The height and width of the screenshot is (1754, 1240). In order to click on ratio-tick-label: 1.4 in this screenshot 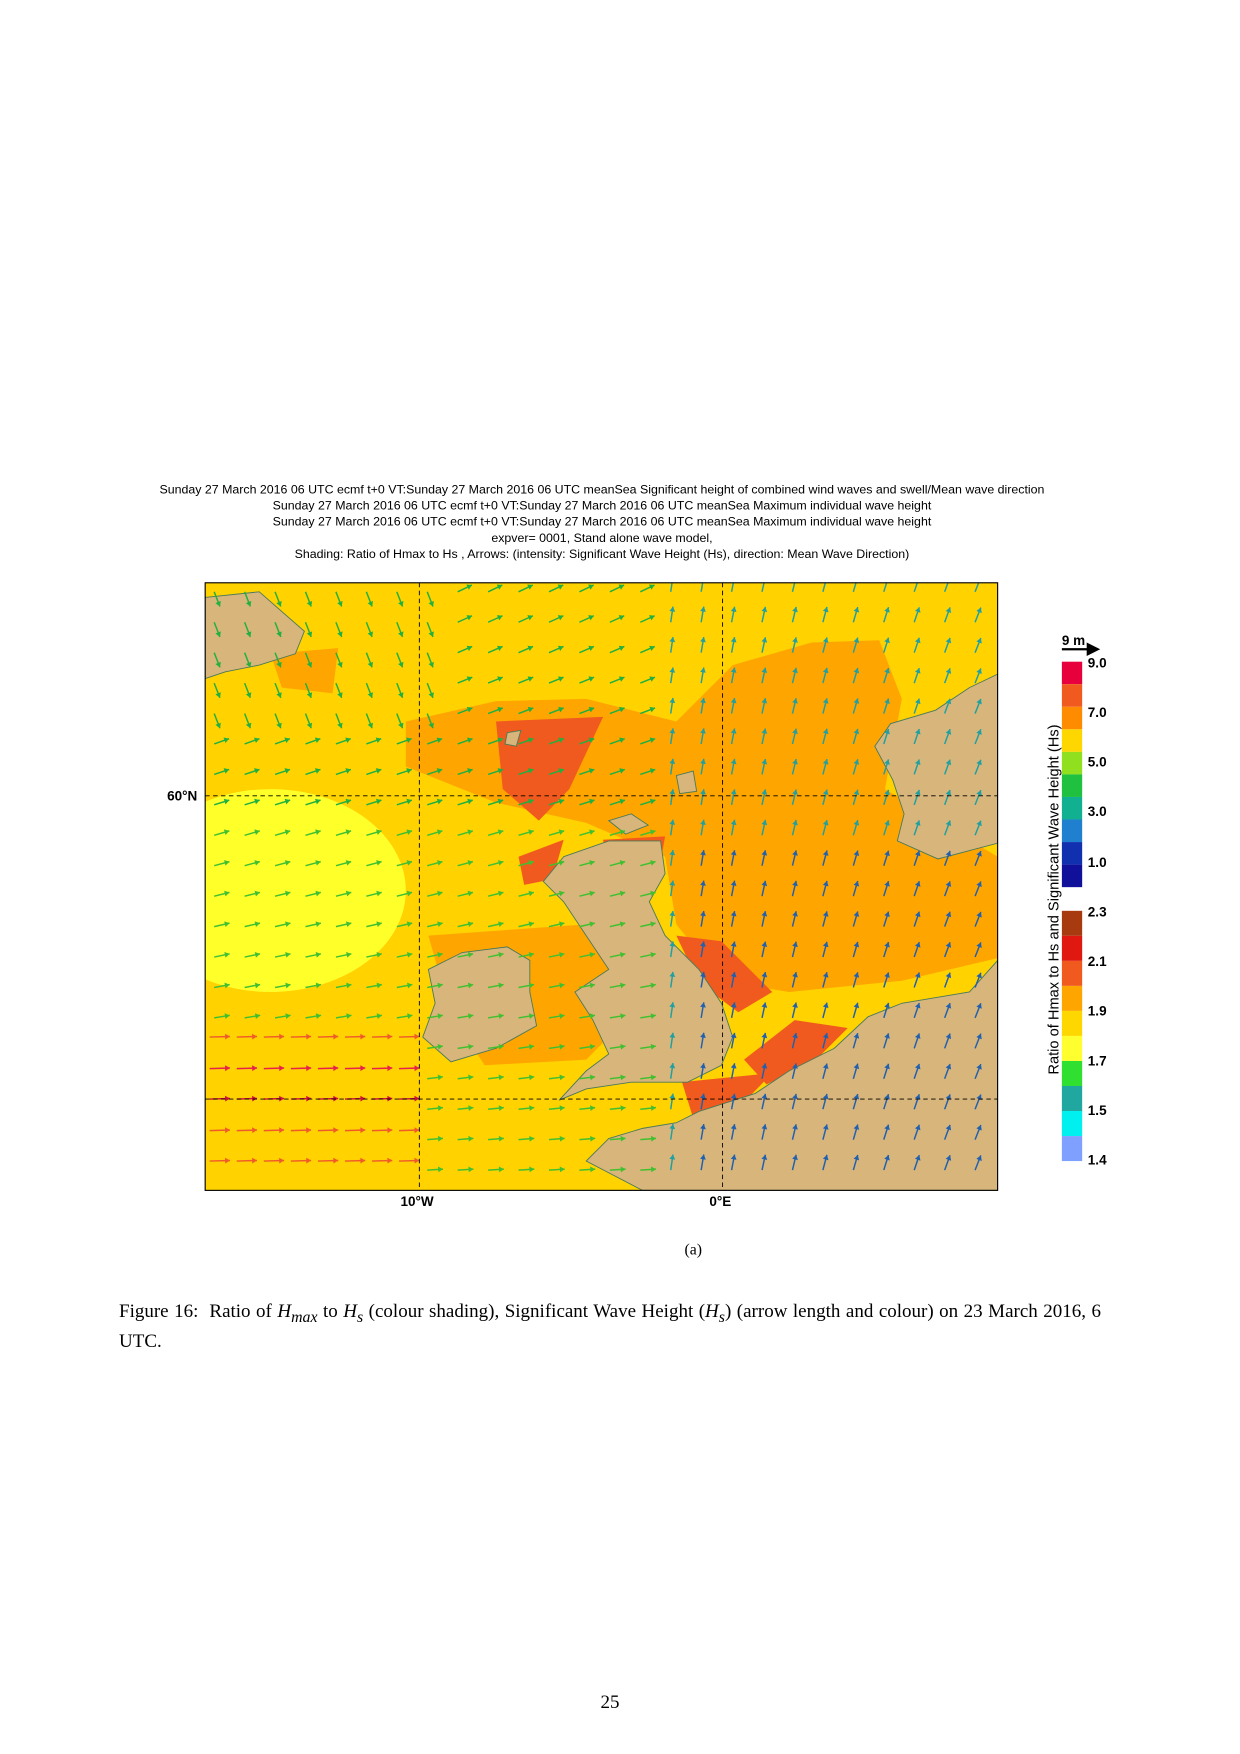, I will do `click(1097, 1159)`.